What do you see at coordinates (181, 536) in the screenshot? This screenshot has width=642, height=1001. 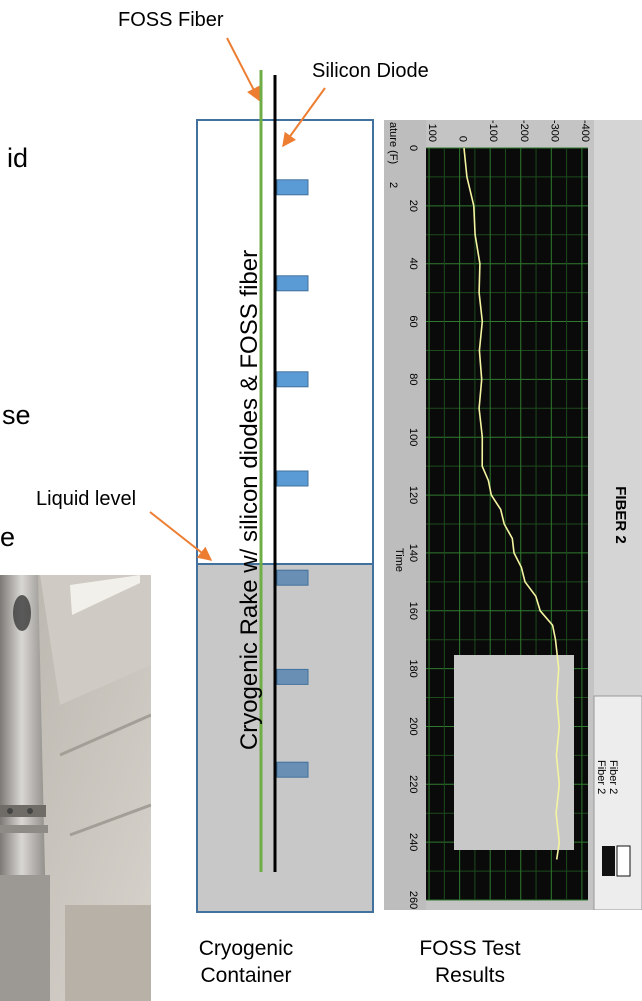 I see `liquid-level-arrow` at bounding box center [181, 536].